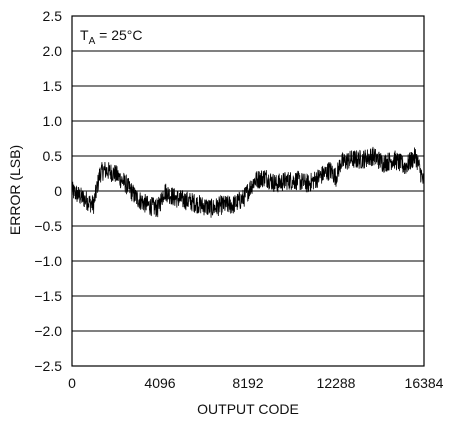 The width and height of the screenshot is (450, 421). Describe the element at coordinates (58, 191) in the screenshot. I see `y-tick-label: 0` at that location.